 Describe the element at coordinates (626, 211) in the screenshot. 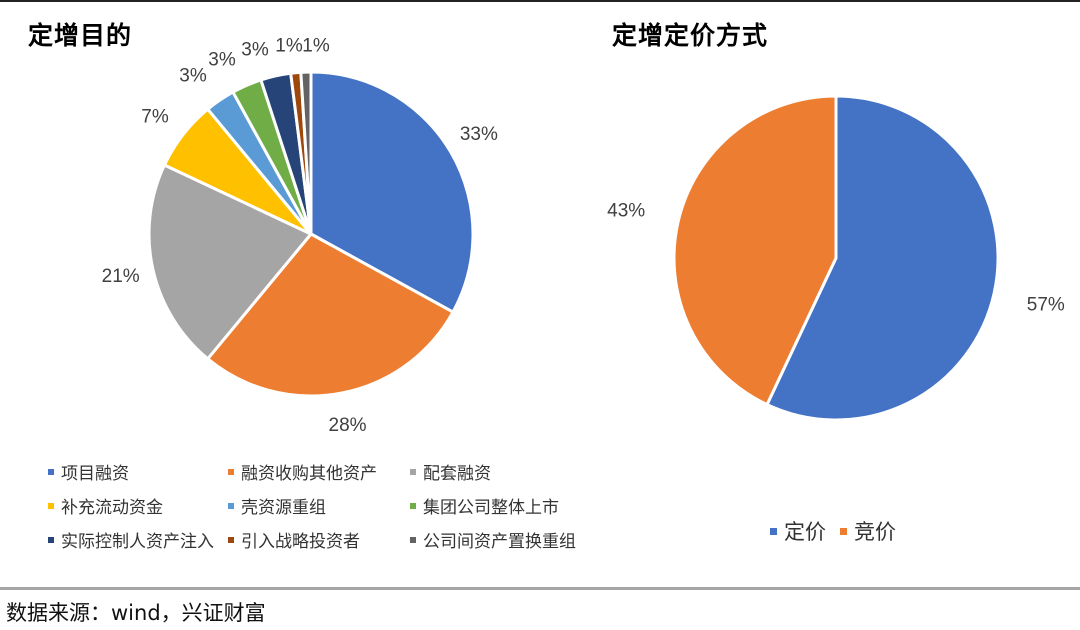

I see `slice-label: 43%` at that location.